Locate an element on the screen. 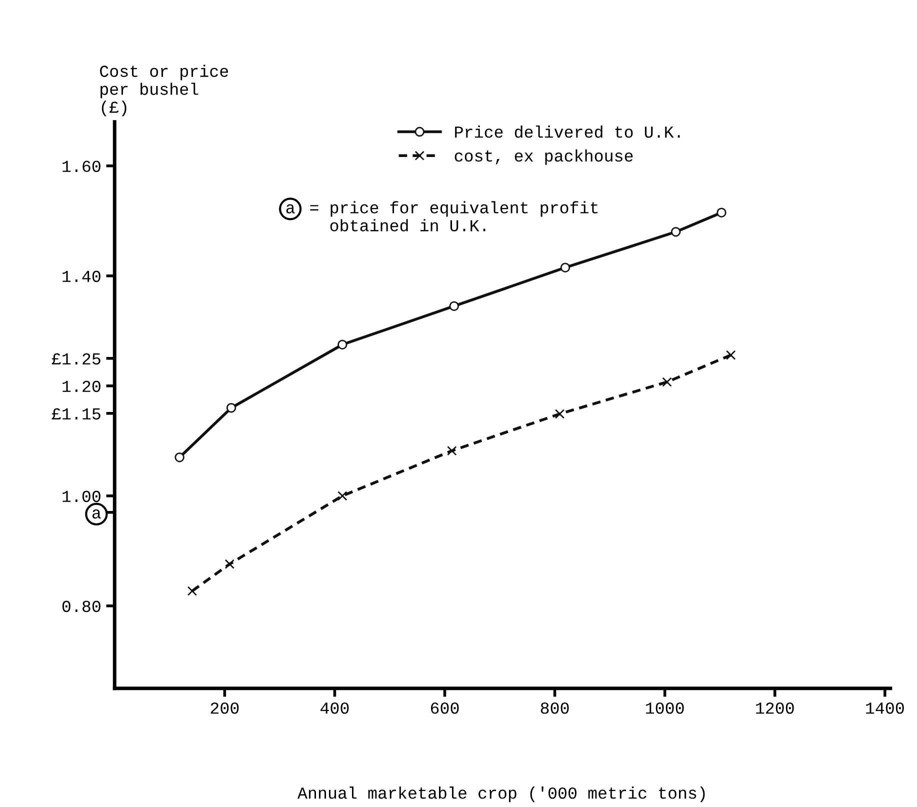  x-tick-label: 1200 is located at coordinates (775, 708).